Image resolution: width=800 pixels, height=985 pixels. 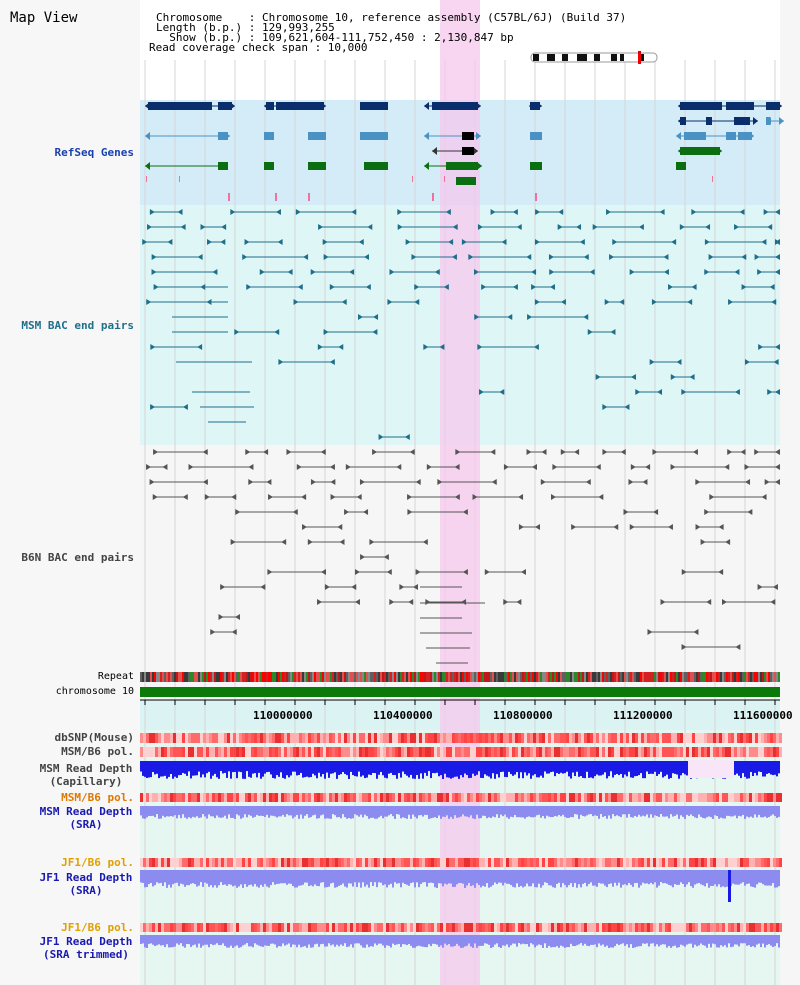 I want to click on track-label-jf1-b6-pol-2: JF1/B6 pol., so click(x=97, y=927).